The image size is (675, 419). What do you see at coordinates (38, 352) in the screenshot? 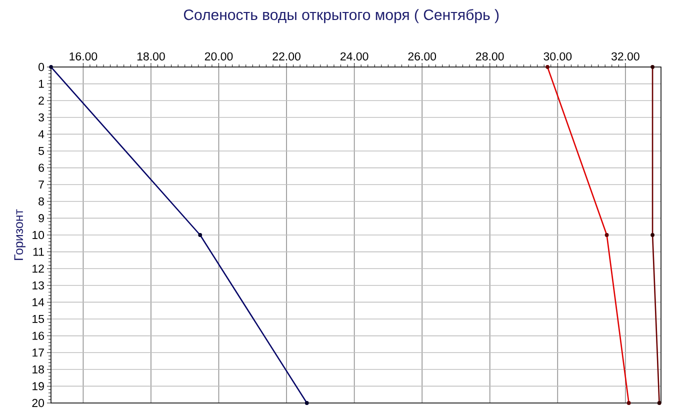
I see `y-tick-label: 17` at bounding box center [38, 352].